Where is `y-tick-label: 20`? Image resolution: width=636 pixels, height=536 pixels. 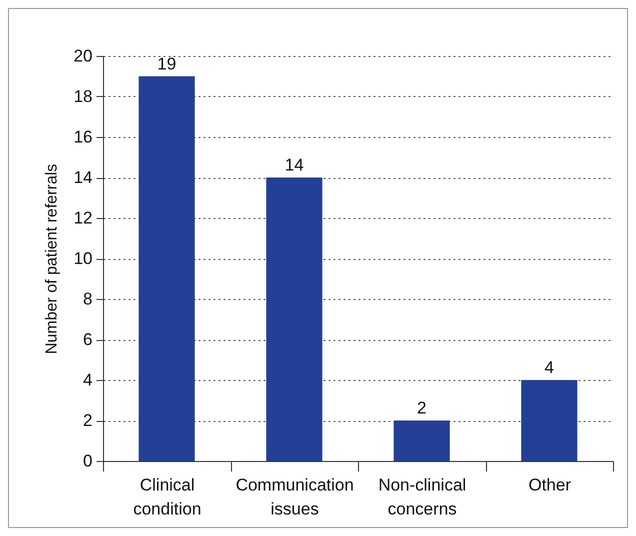 y-tick-label: 20 is located at coordinates (83, 56).